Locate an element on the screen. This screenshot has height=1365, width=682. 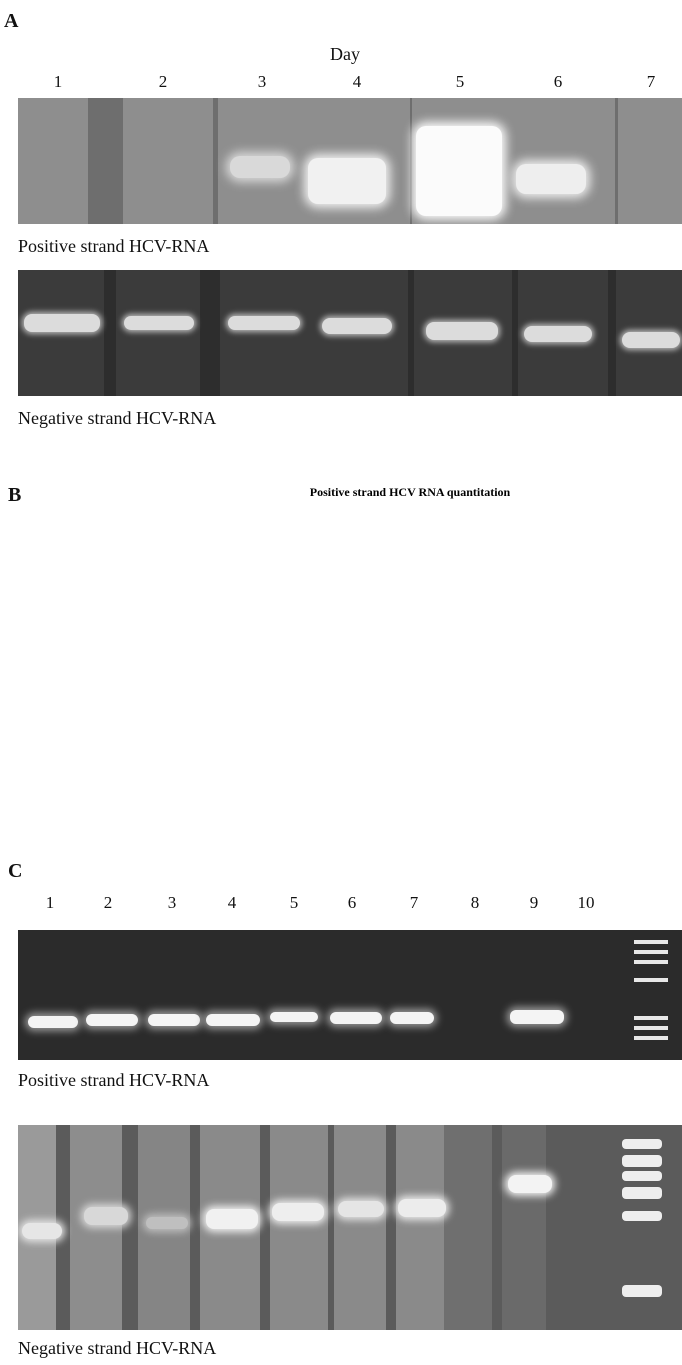
panel-a-lane-number: 4 is located at coordinates (357, 81).